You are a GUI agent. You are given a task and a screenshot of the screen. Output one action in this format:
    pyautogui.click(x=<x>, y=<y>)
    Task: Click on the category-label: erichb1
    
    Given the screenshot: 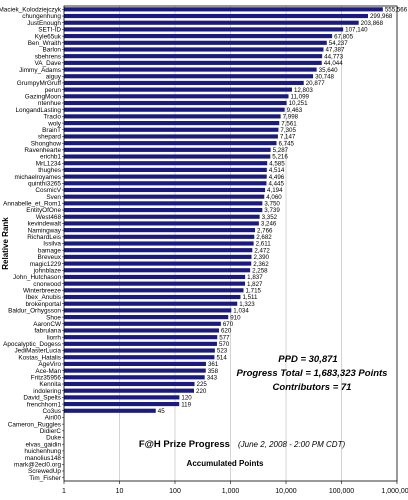 What is the action you would take?
    pyautogui.click(x=50, y=157)
    